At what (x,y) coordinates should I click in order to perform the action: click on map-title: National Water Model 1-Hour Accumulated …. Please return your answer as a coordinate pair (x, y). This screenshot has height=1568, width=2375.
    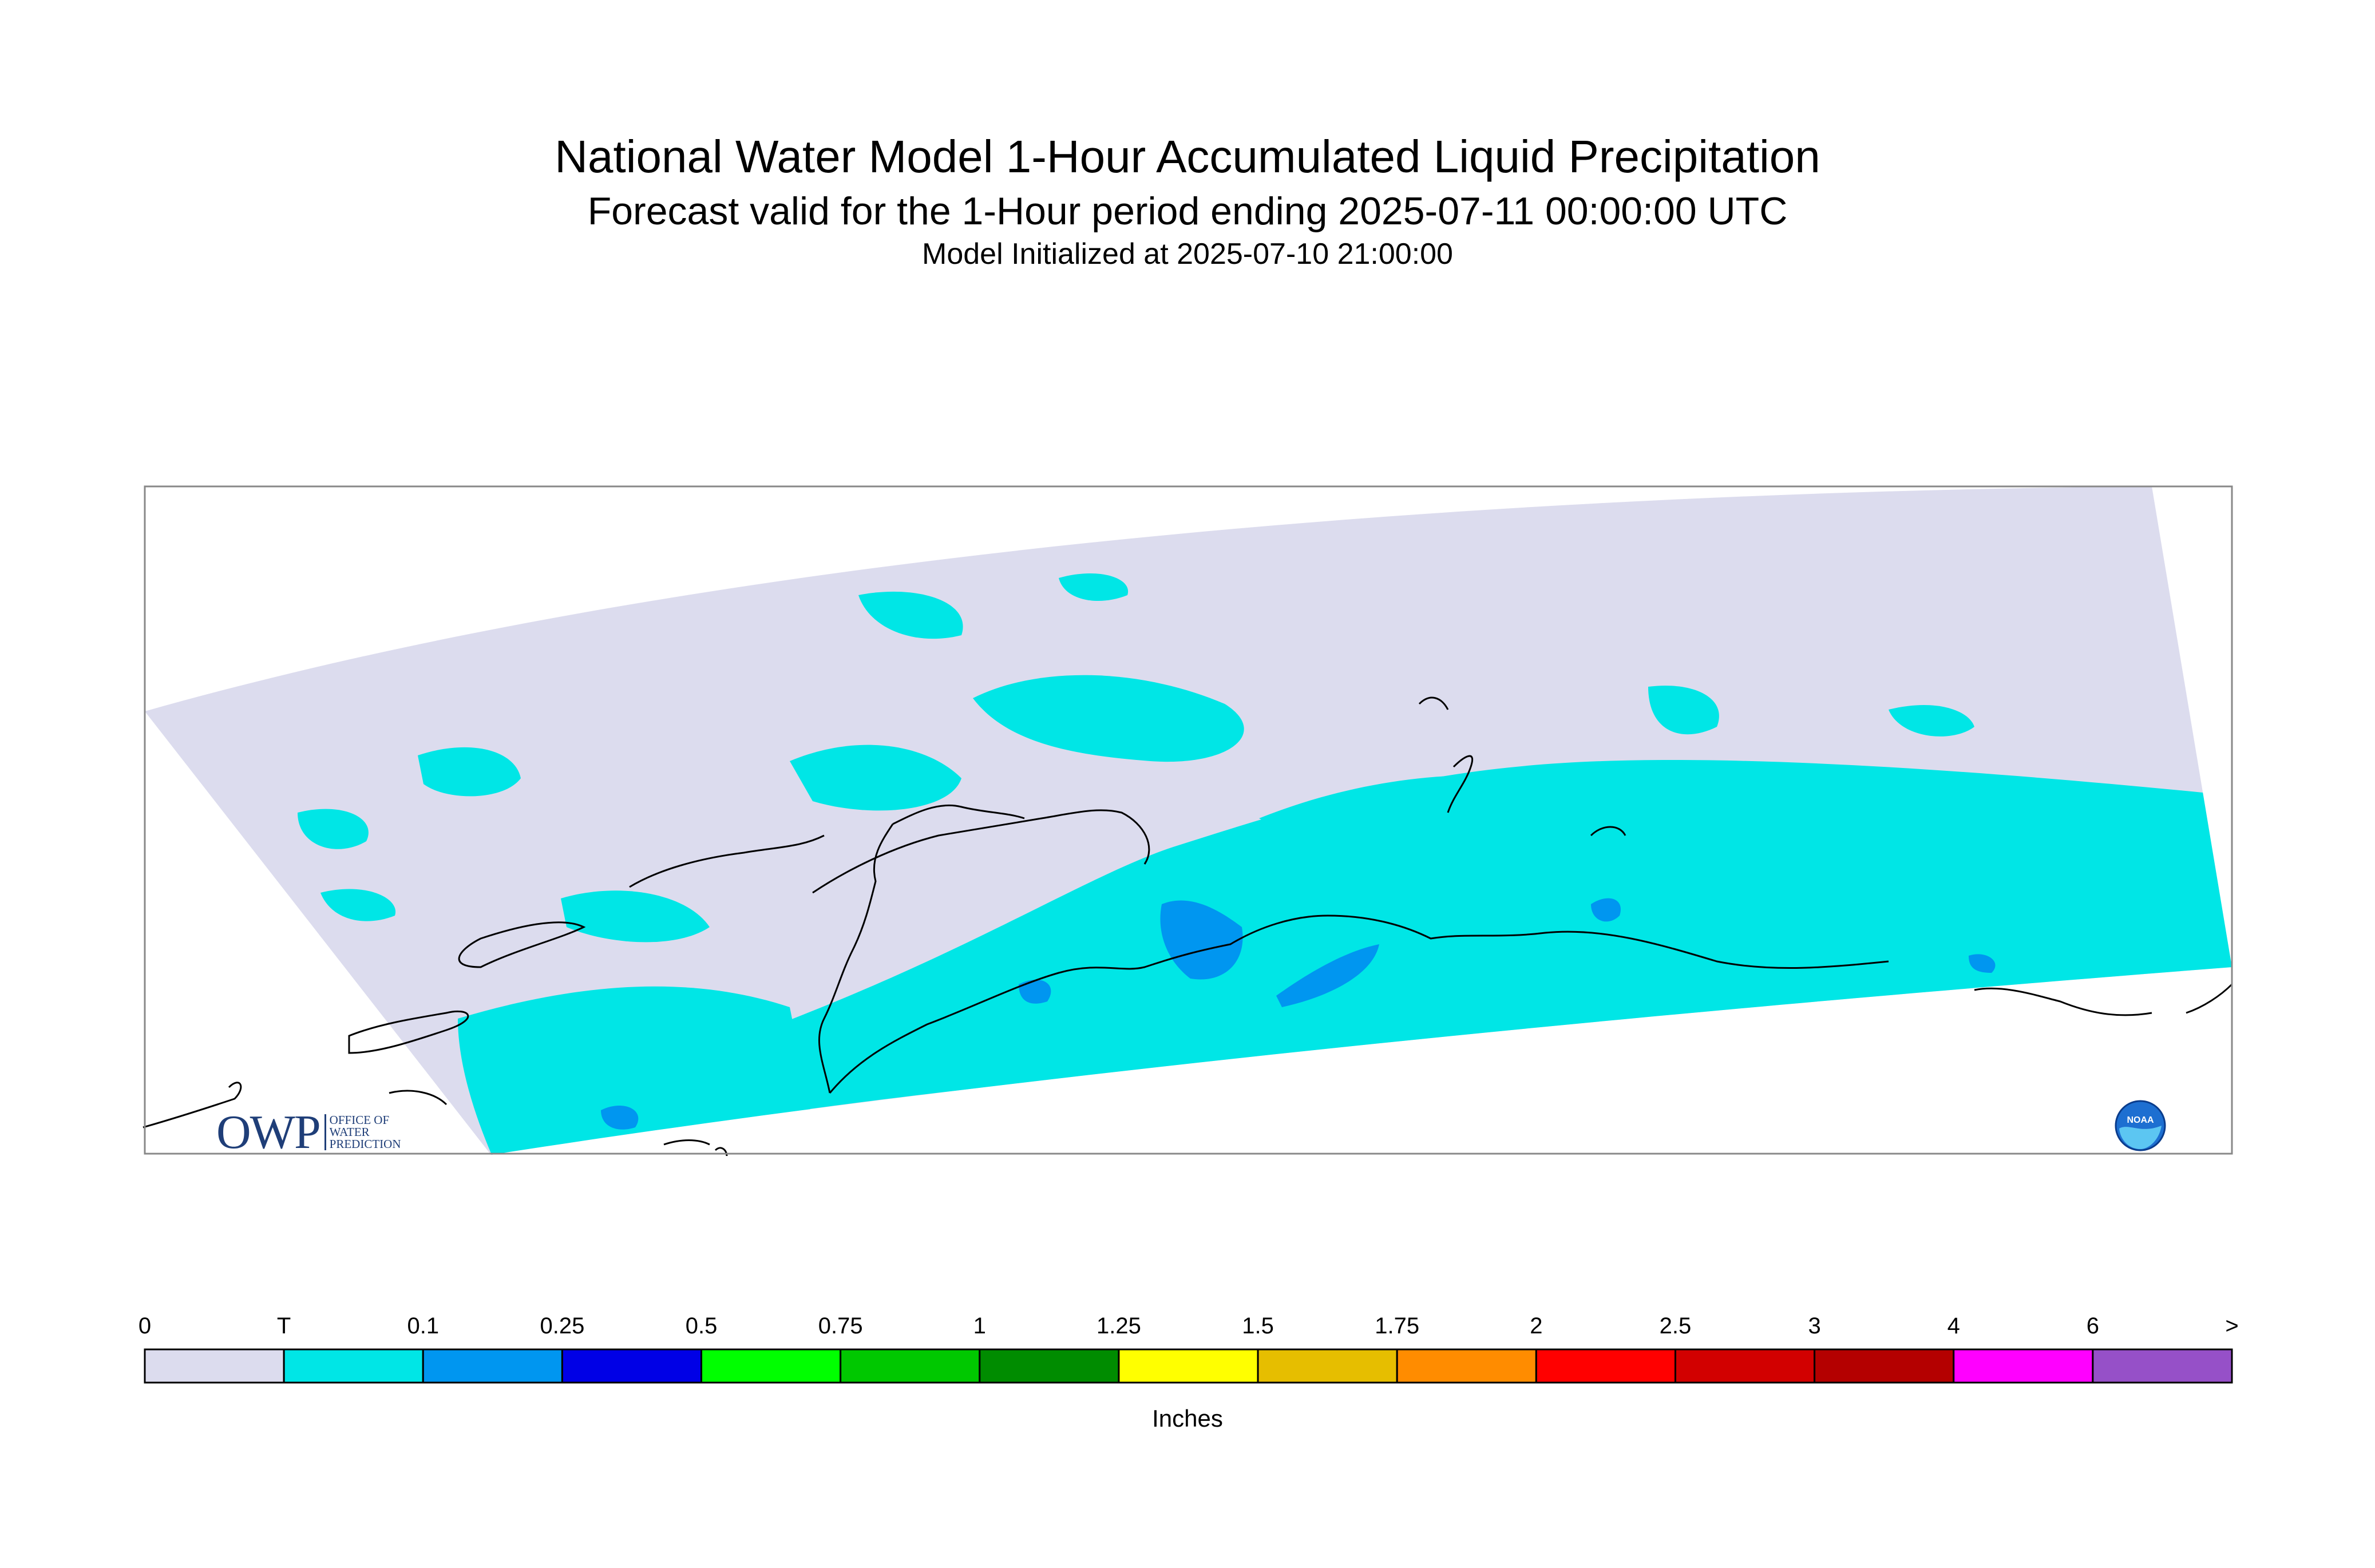
    Looking at the image, I should click on (1187, 156).